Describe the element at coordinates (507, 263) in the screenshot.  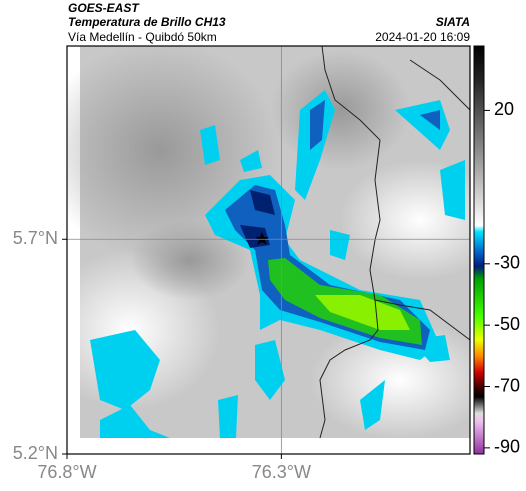
I see `colorbar-tick-label: -30` at that location.